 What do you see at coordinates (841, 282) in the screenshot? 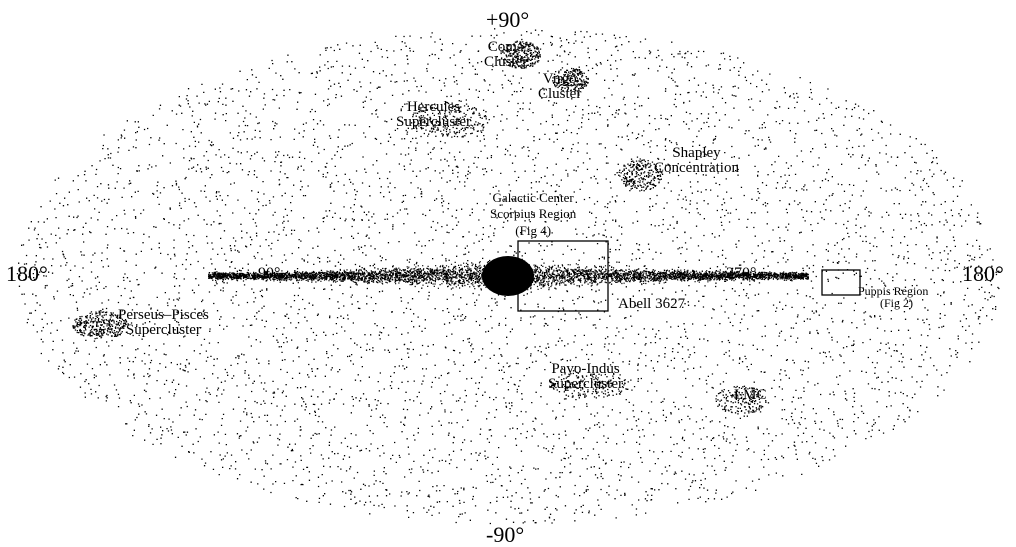
I see `puppis-box` at bounding box center [841, 282].